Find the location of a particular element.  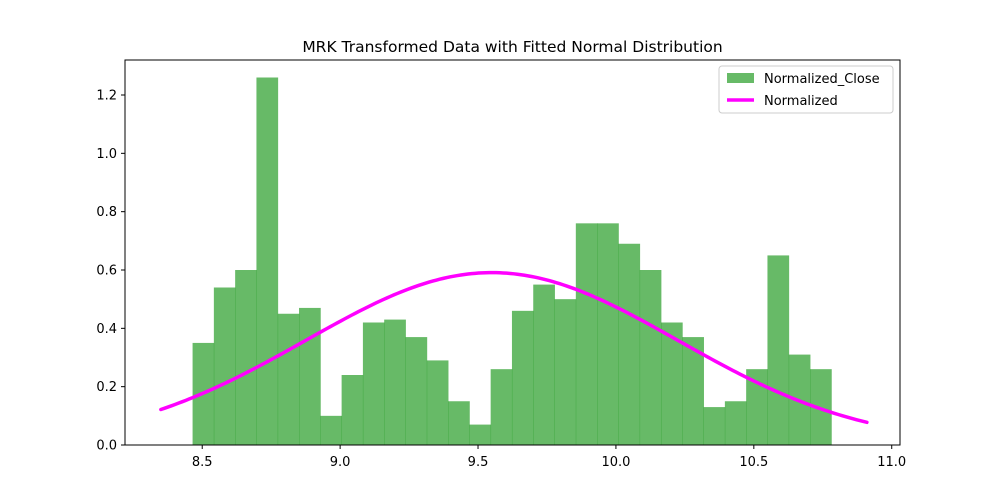

legend-label-normalized-close: Normalized_Close is located at coordinates (822, 79).